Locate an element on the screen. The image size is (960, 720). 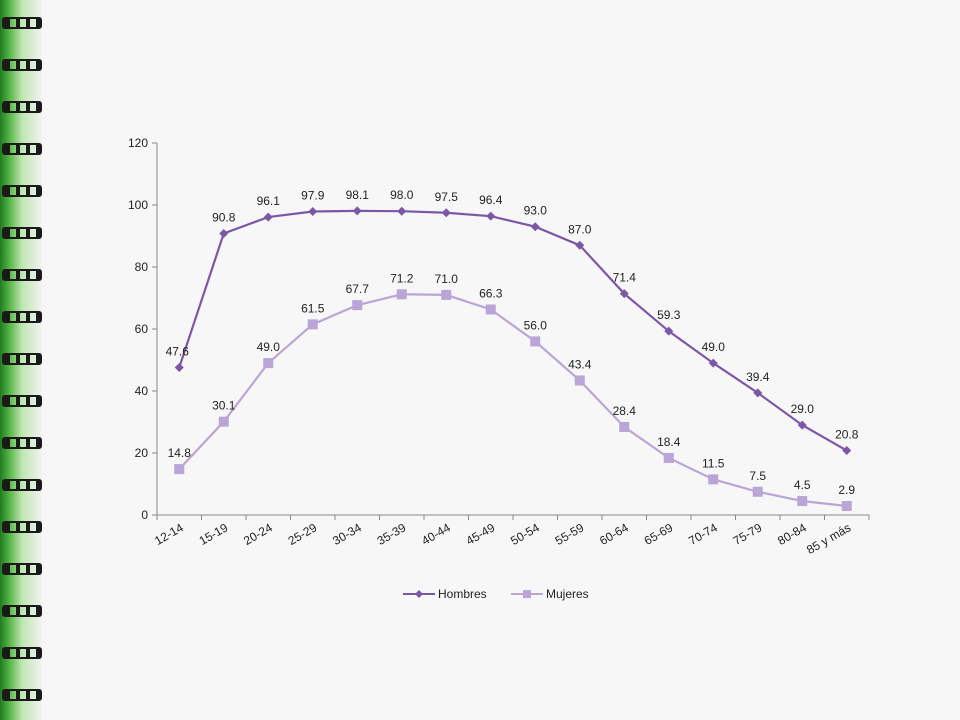
data-label-hombres: 93.0 is located at coordinates (536, 211).